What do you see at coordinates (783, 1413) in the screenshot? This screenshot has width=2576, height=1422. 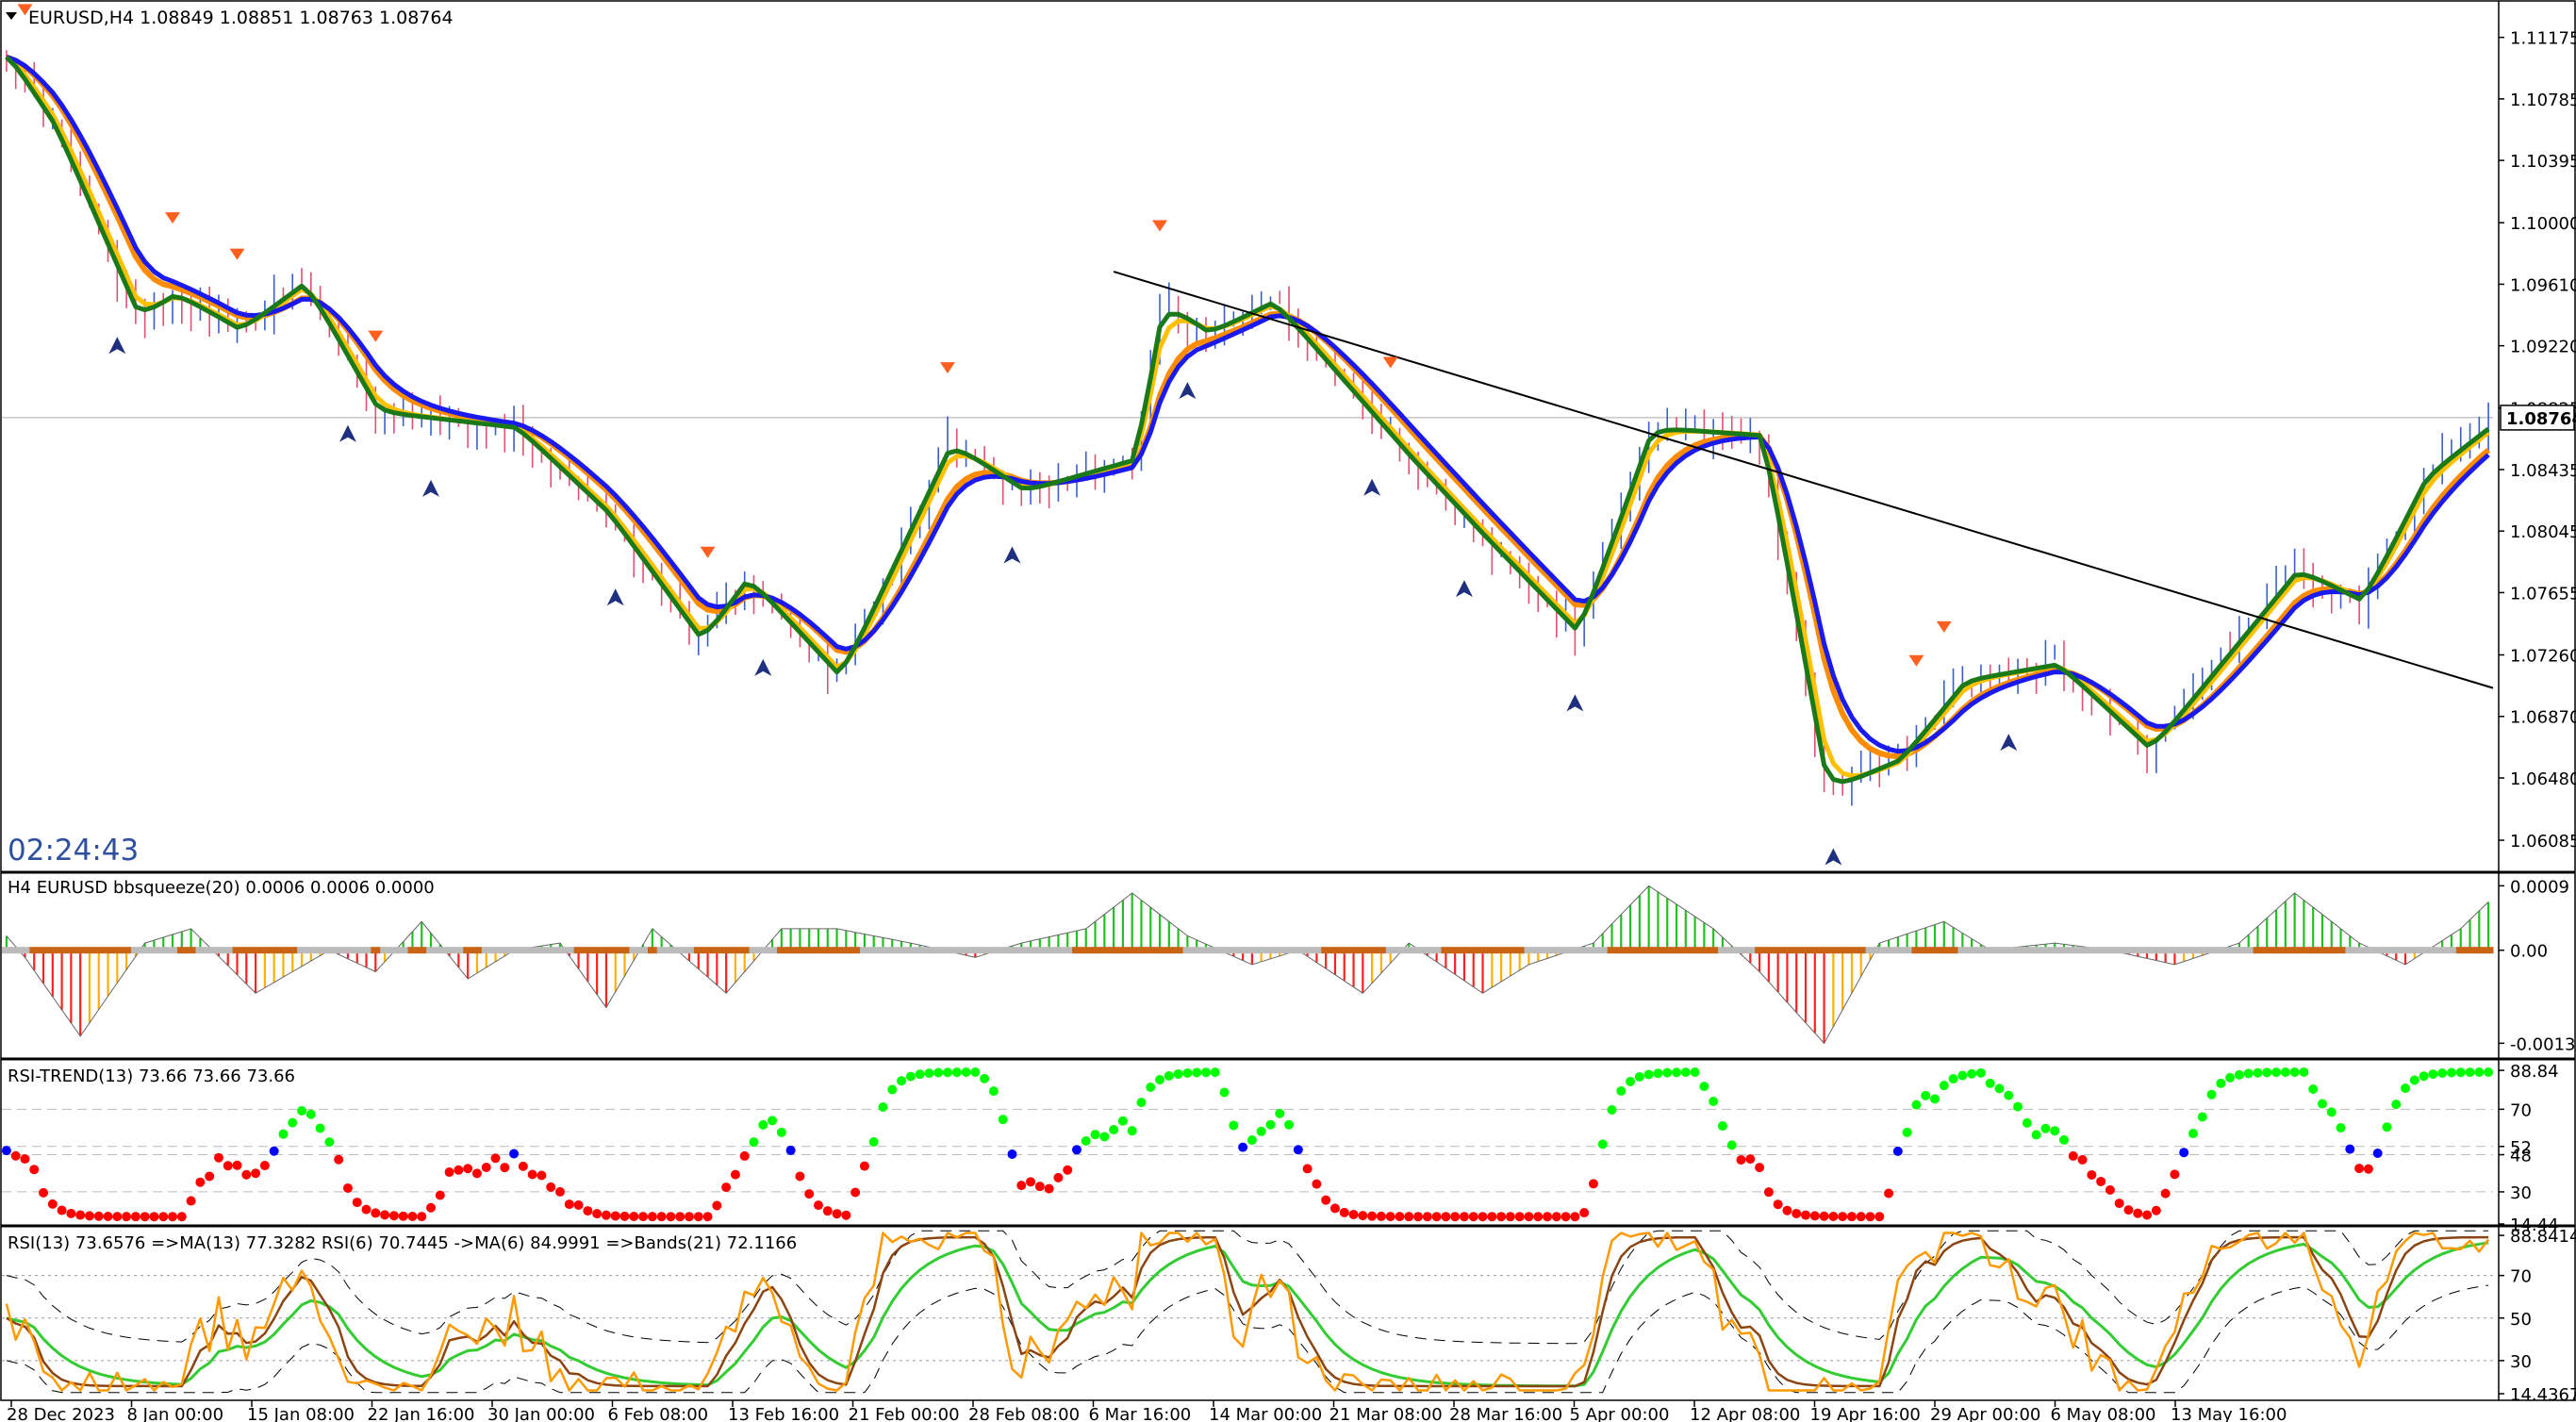 I see `time-axis-label: 13 Feb 16:00` at bounding box center [783, 1413].